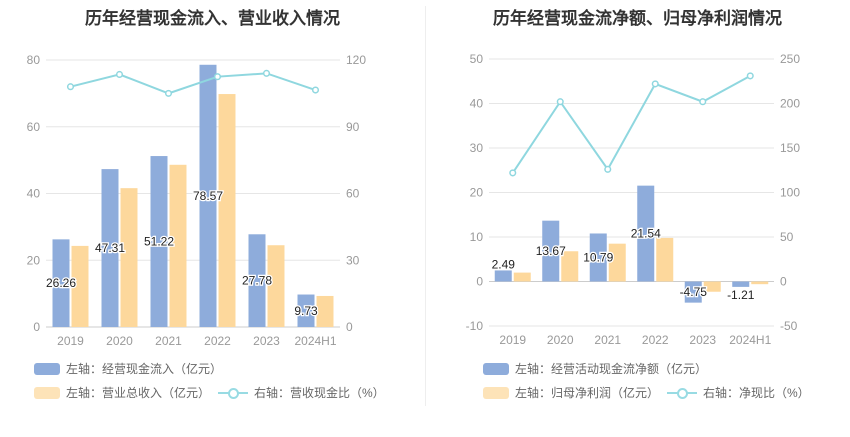 This screenshot has height=437, width=850. What do you see at coordinates (790, 59) in the screenshot?
I see `right-axis-tick-label: 250` at bounding box center [790, 59].